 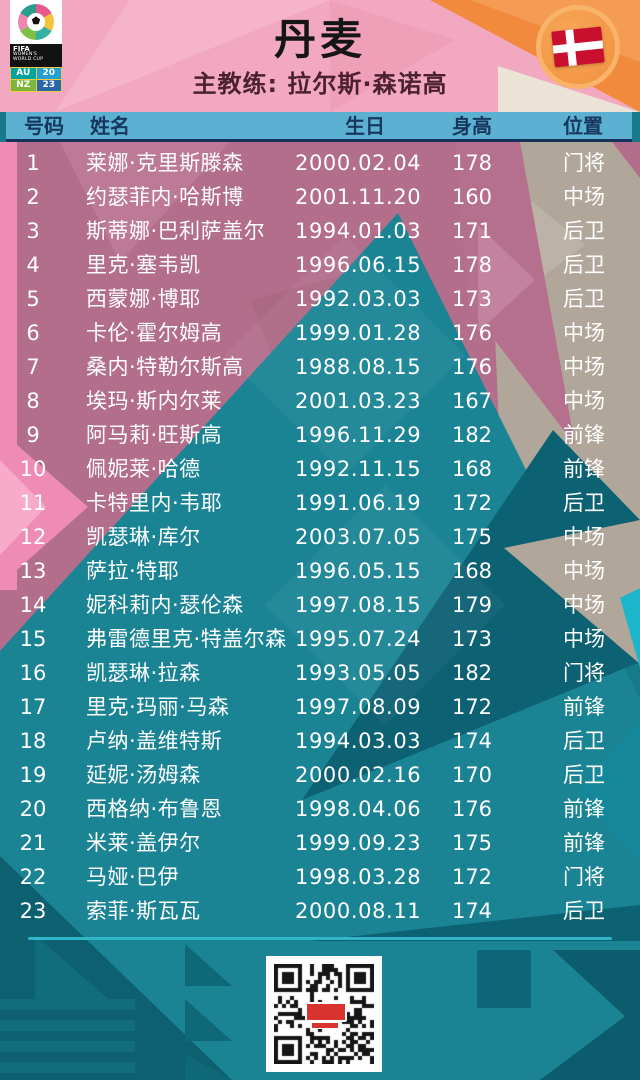 I want to click on table-row: 21 米莱·盖伊尔 1999.09.23 175 前锋, so click(x=320, y=843).